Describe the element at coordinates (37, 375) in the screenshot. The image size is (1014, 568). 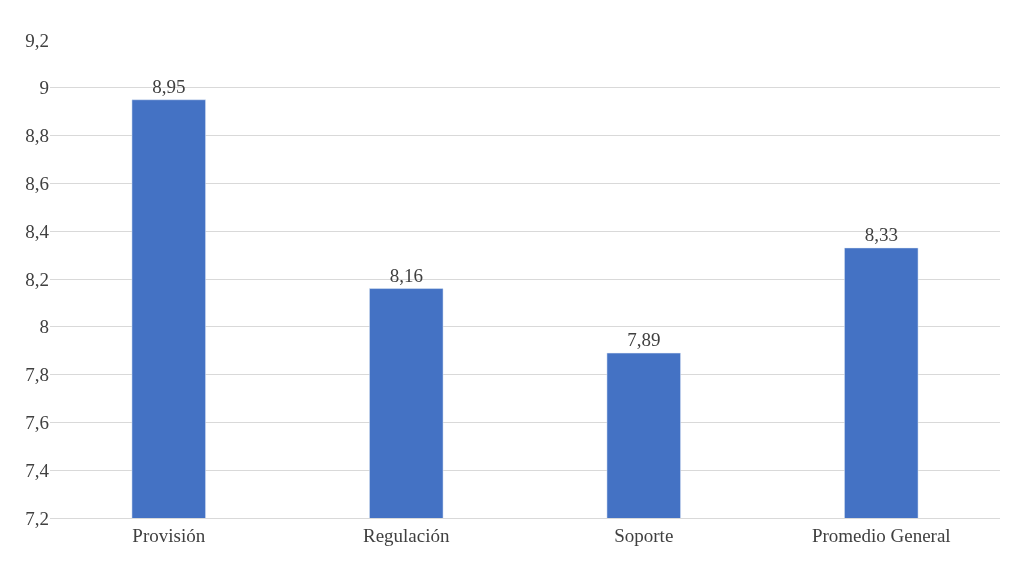
I see `y-tick-label: 7,8` at that location.